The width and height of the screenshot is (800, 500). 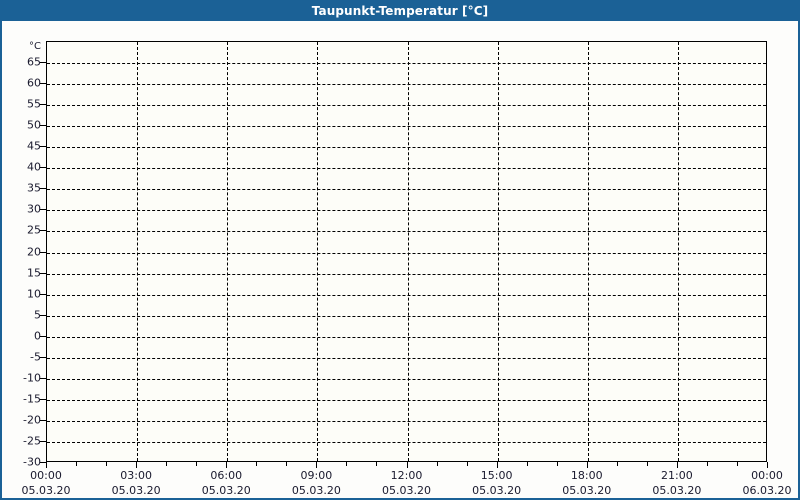 I want to click on x-axis-tick-label: 00:00 05.03.20, so click(x=46, y=483).